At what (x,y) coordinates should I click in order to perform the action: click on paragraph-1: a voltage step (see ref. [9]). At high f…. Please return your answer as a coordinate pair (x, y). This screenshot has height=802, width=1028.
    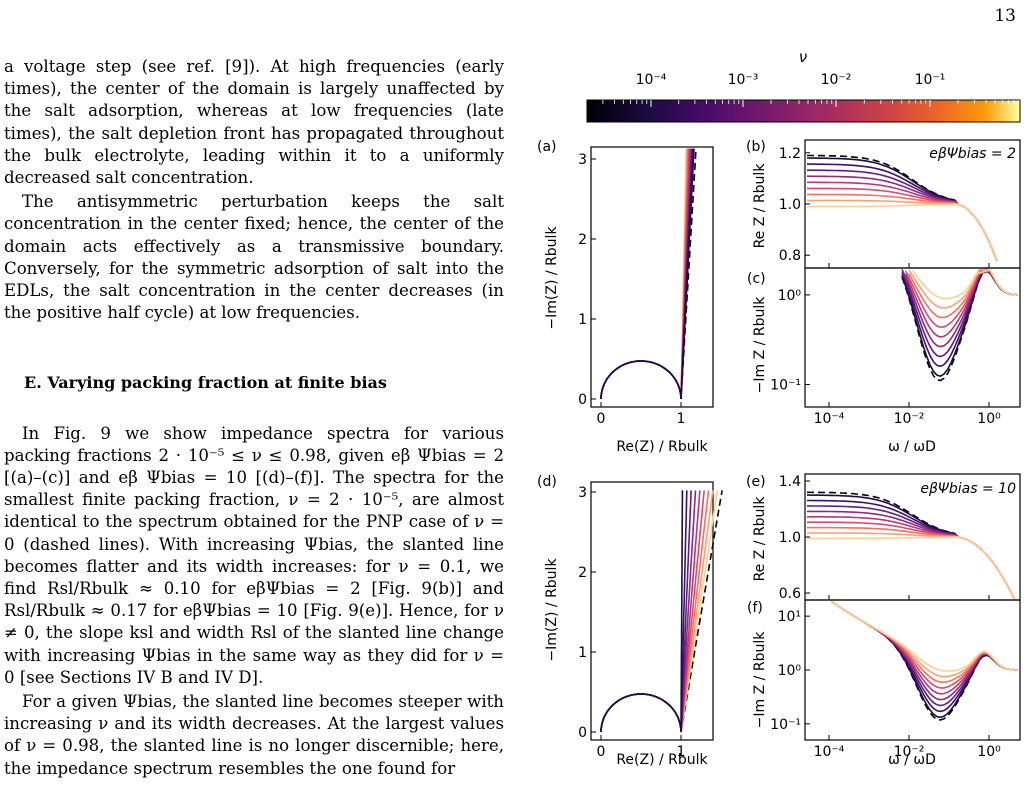
    Looking at the image, I should click on (254, 122).